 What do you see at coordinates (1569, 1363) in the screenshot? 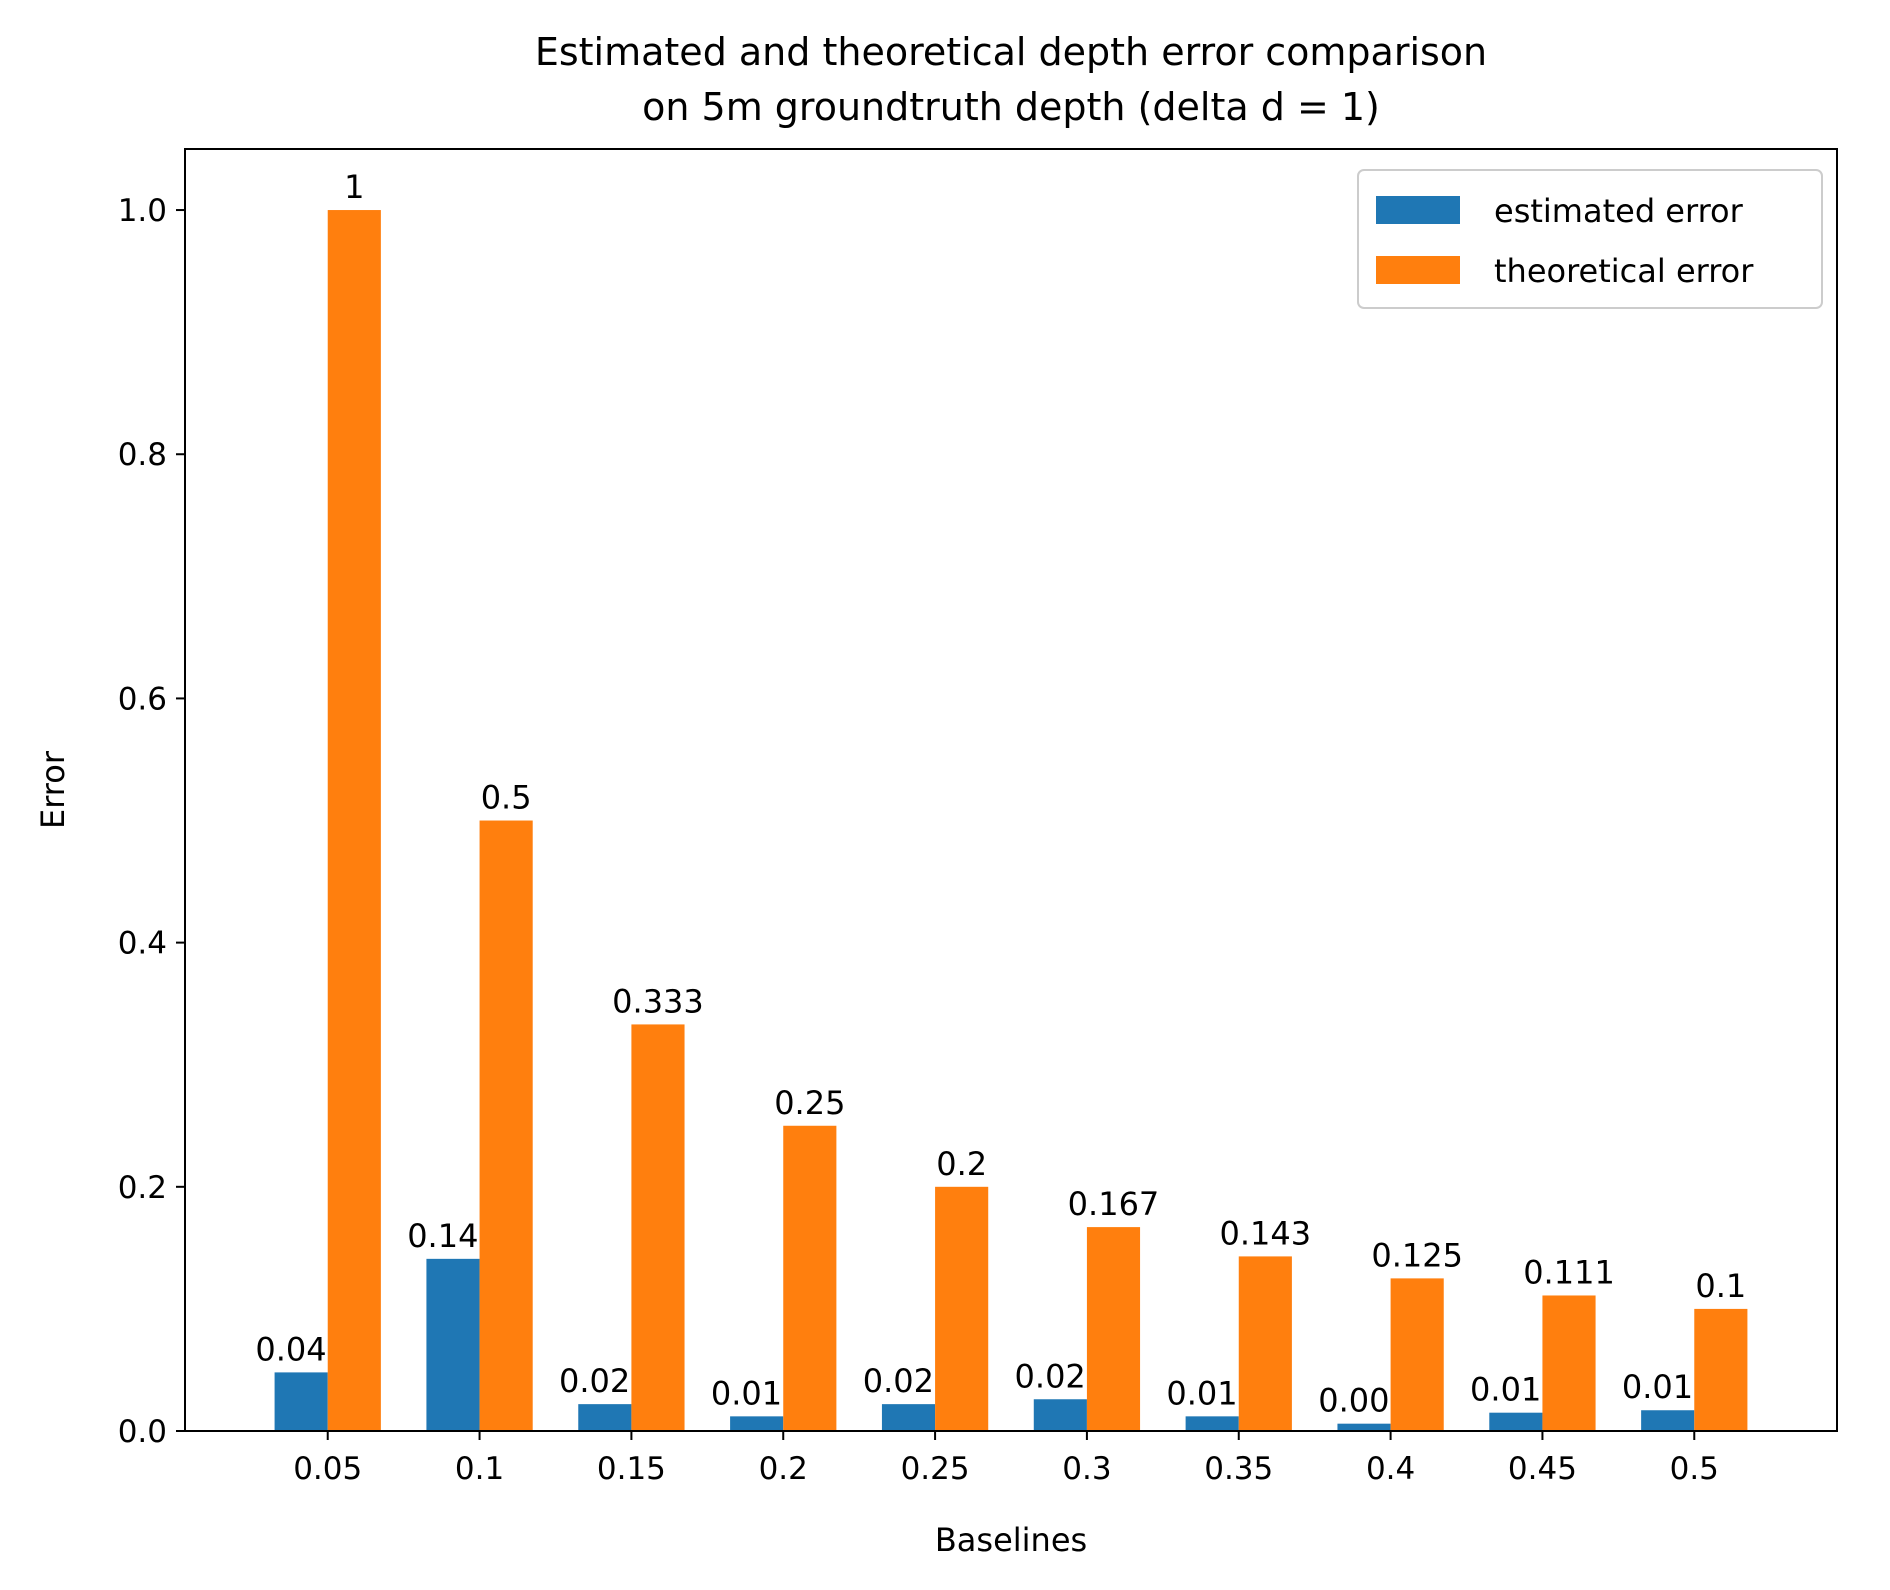
I see `theoretical-bar-0.45` at bounding box center [1569, 1363].